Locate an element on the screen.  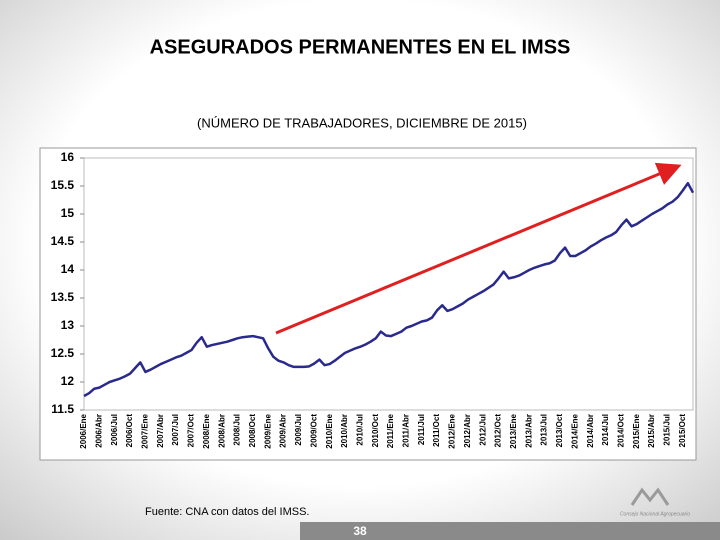
y-tick-label: 14.5 is located at coordinates (63, 241).